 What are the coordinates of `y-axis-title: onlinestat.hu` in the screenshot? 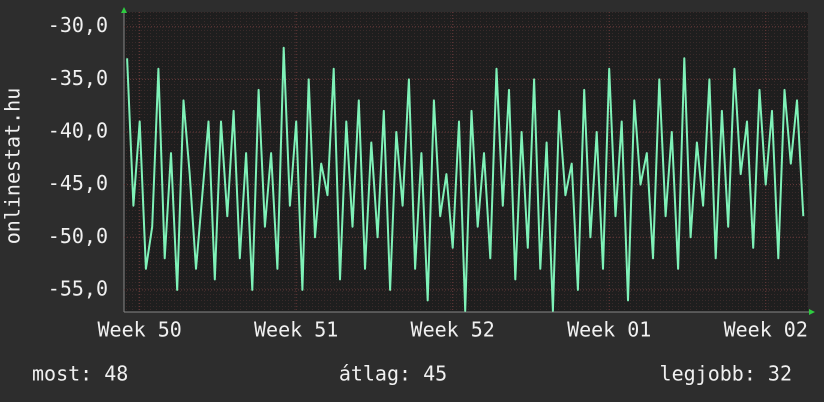 It's located at (13, 166).